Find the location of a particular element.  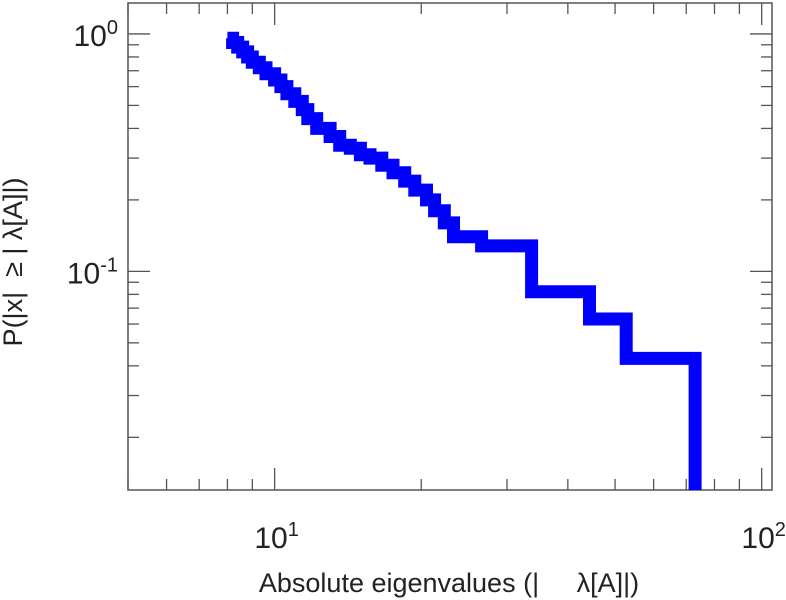

y-tick-label: 10⁻¹ is located at coordinates (92, 272).